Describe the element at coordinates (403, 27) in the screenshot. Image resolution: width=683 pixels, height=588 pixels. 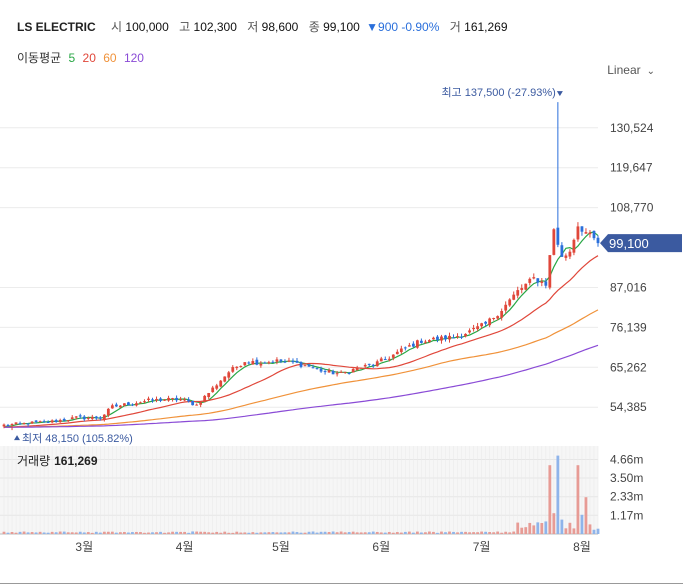
I see `change-value: ▼900 -0.90%` at that location.